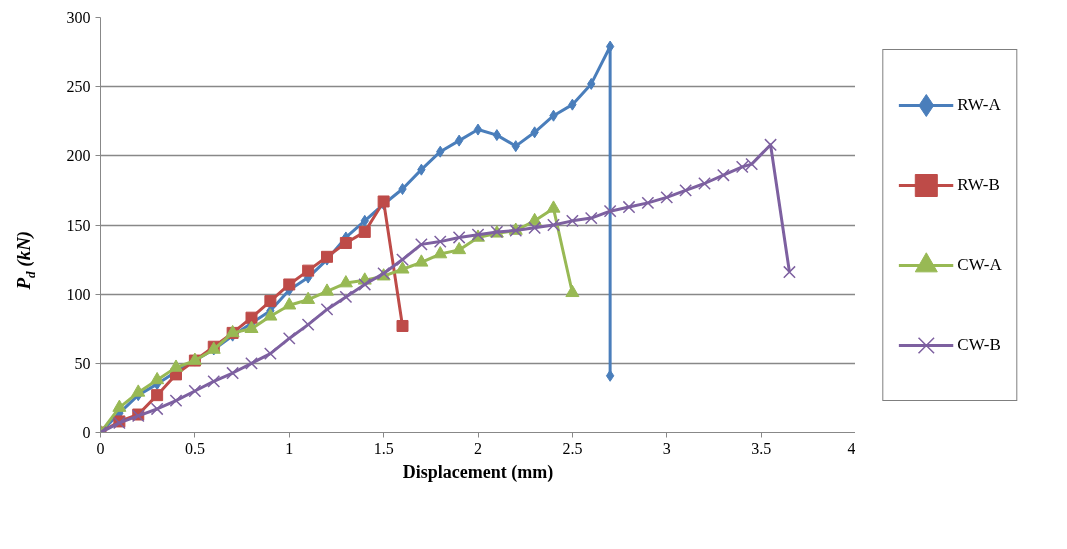 This screenshot has height=549, width=1067. Describe the element at coordinates (100, 448) in the screenshot. I see `x-tick-label: 0` at that location.